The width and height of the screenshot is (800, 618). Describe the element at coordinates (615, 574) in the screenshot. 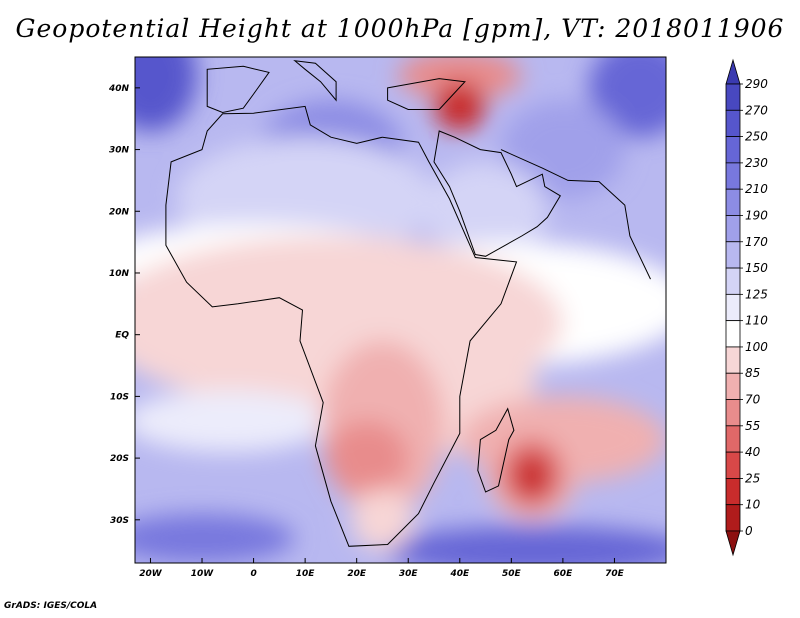

I see `lon-tick-label: 70E` at that location.